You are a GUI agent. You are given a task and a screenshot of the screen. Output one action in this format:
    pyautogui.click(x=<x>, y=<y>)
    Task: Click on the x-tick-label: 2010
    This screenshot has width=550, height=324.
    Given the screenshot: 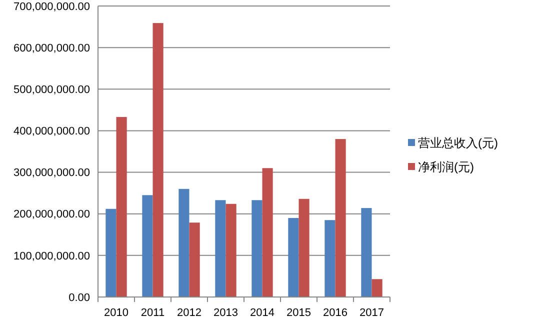 What is the action you would take?
    pyautogui.click(x=116, y=313)
    